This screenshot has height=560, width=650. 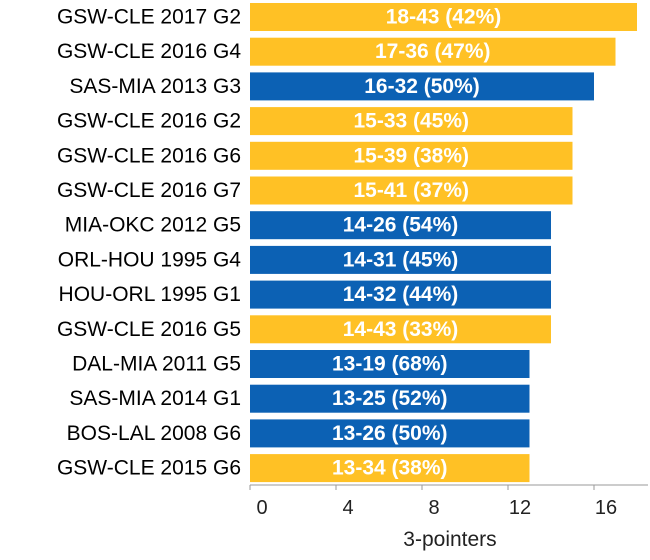 I want to click on category-label: SAS-MIA 2014 G1, so click(x=155, y=398).